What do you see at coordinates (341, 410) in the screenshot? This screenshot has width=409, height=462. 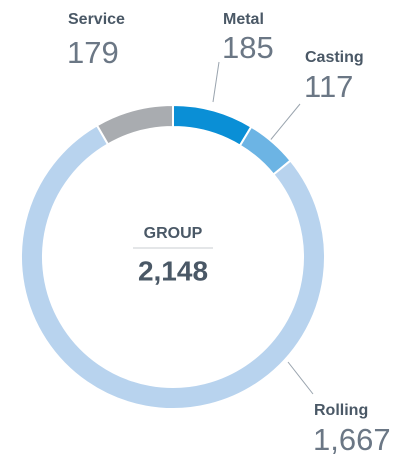 I see `segment-name: Rolling` at bounding box center [341, 410].